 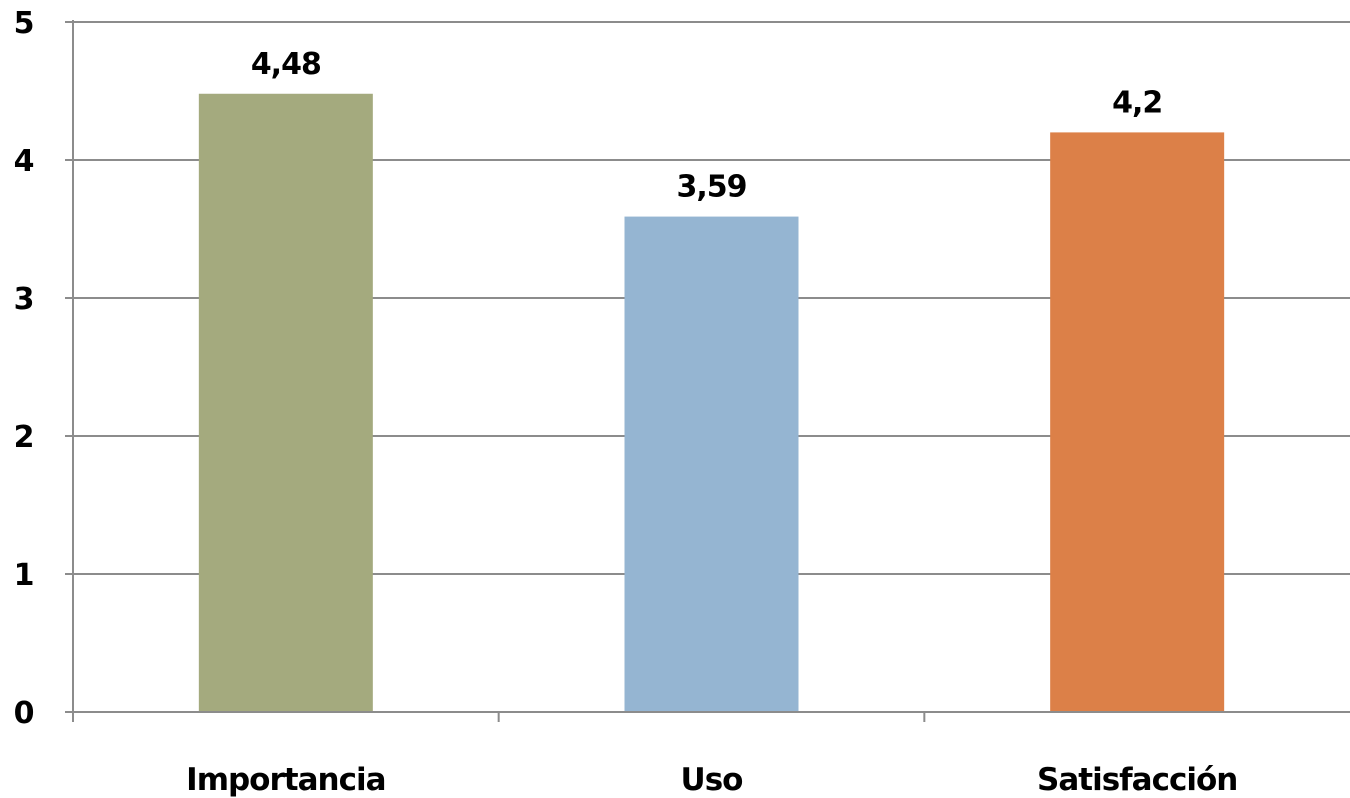 What do you see at coordinates (24, 575) in the screenshot?
I see `y-tick-label-1: 1` at bounding box center [24, 575].